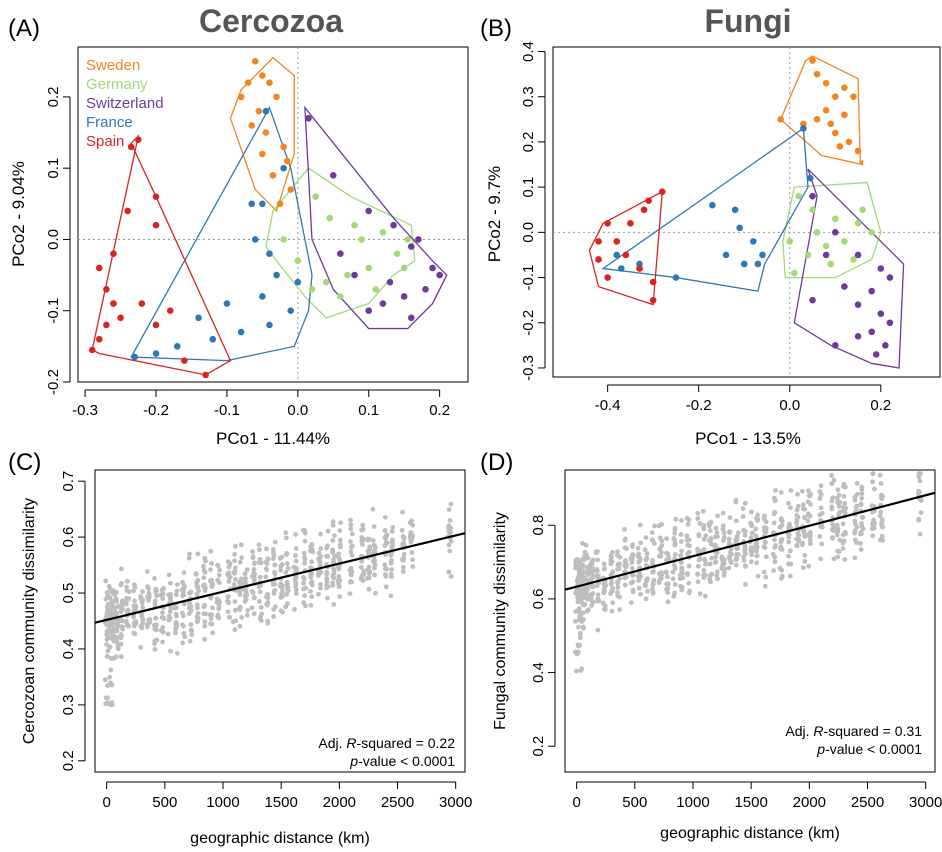 The image size is (942, 852). I want to click on panel-label: (B), so click(496, 28).